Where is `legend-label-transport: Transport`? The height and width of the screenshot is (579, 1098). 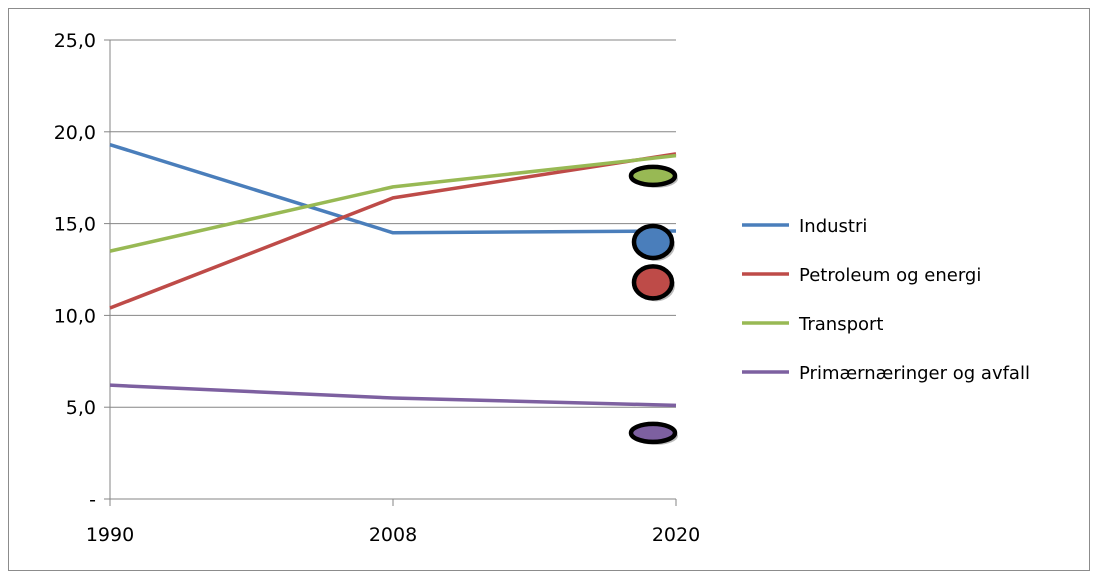 legend-label-transport: Transport is located at coordinates (840, 324).